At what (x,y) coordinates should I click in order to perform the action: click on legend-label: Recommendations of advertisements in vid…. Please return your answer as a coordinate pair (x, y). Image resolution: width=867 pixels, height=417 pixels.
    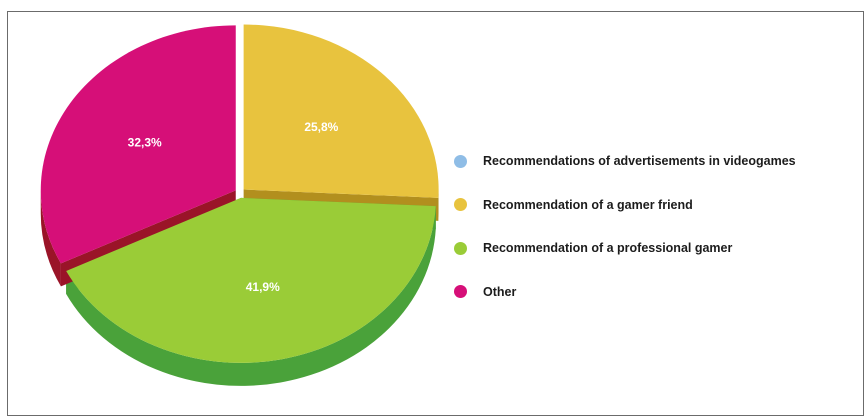
    Looking at the image, I should click on (639, 161).